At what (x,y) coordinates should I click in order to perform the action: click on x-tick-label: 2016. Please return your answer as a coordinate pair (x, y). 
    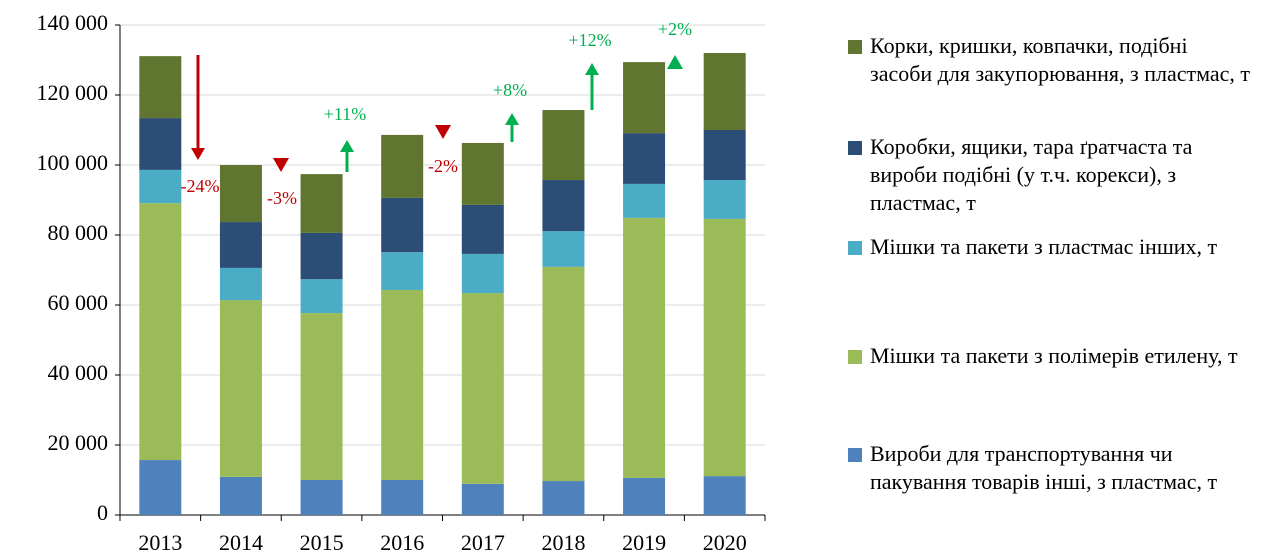
    Looking at the image, I should click on (402, 542).